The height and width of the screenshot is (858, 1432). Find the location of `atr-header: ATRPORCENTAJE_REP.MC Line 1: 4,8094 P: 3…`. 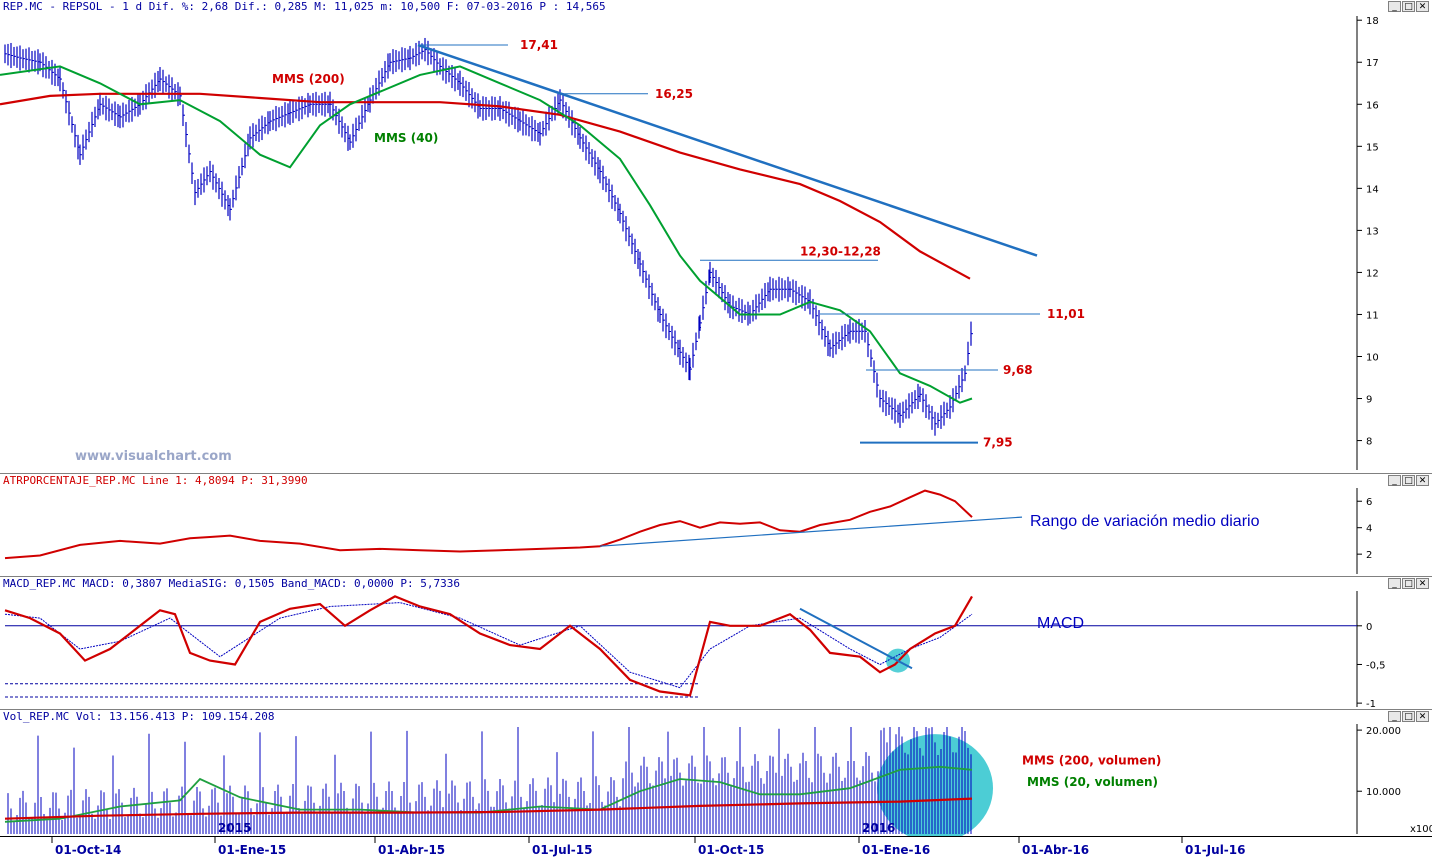

atr-header: ATRPORCENTAJE_REP.MC Line 1: 4,8094 P: 3… is located at coordinates (155, 480).